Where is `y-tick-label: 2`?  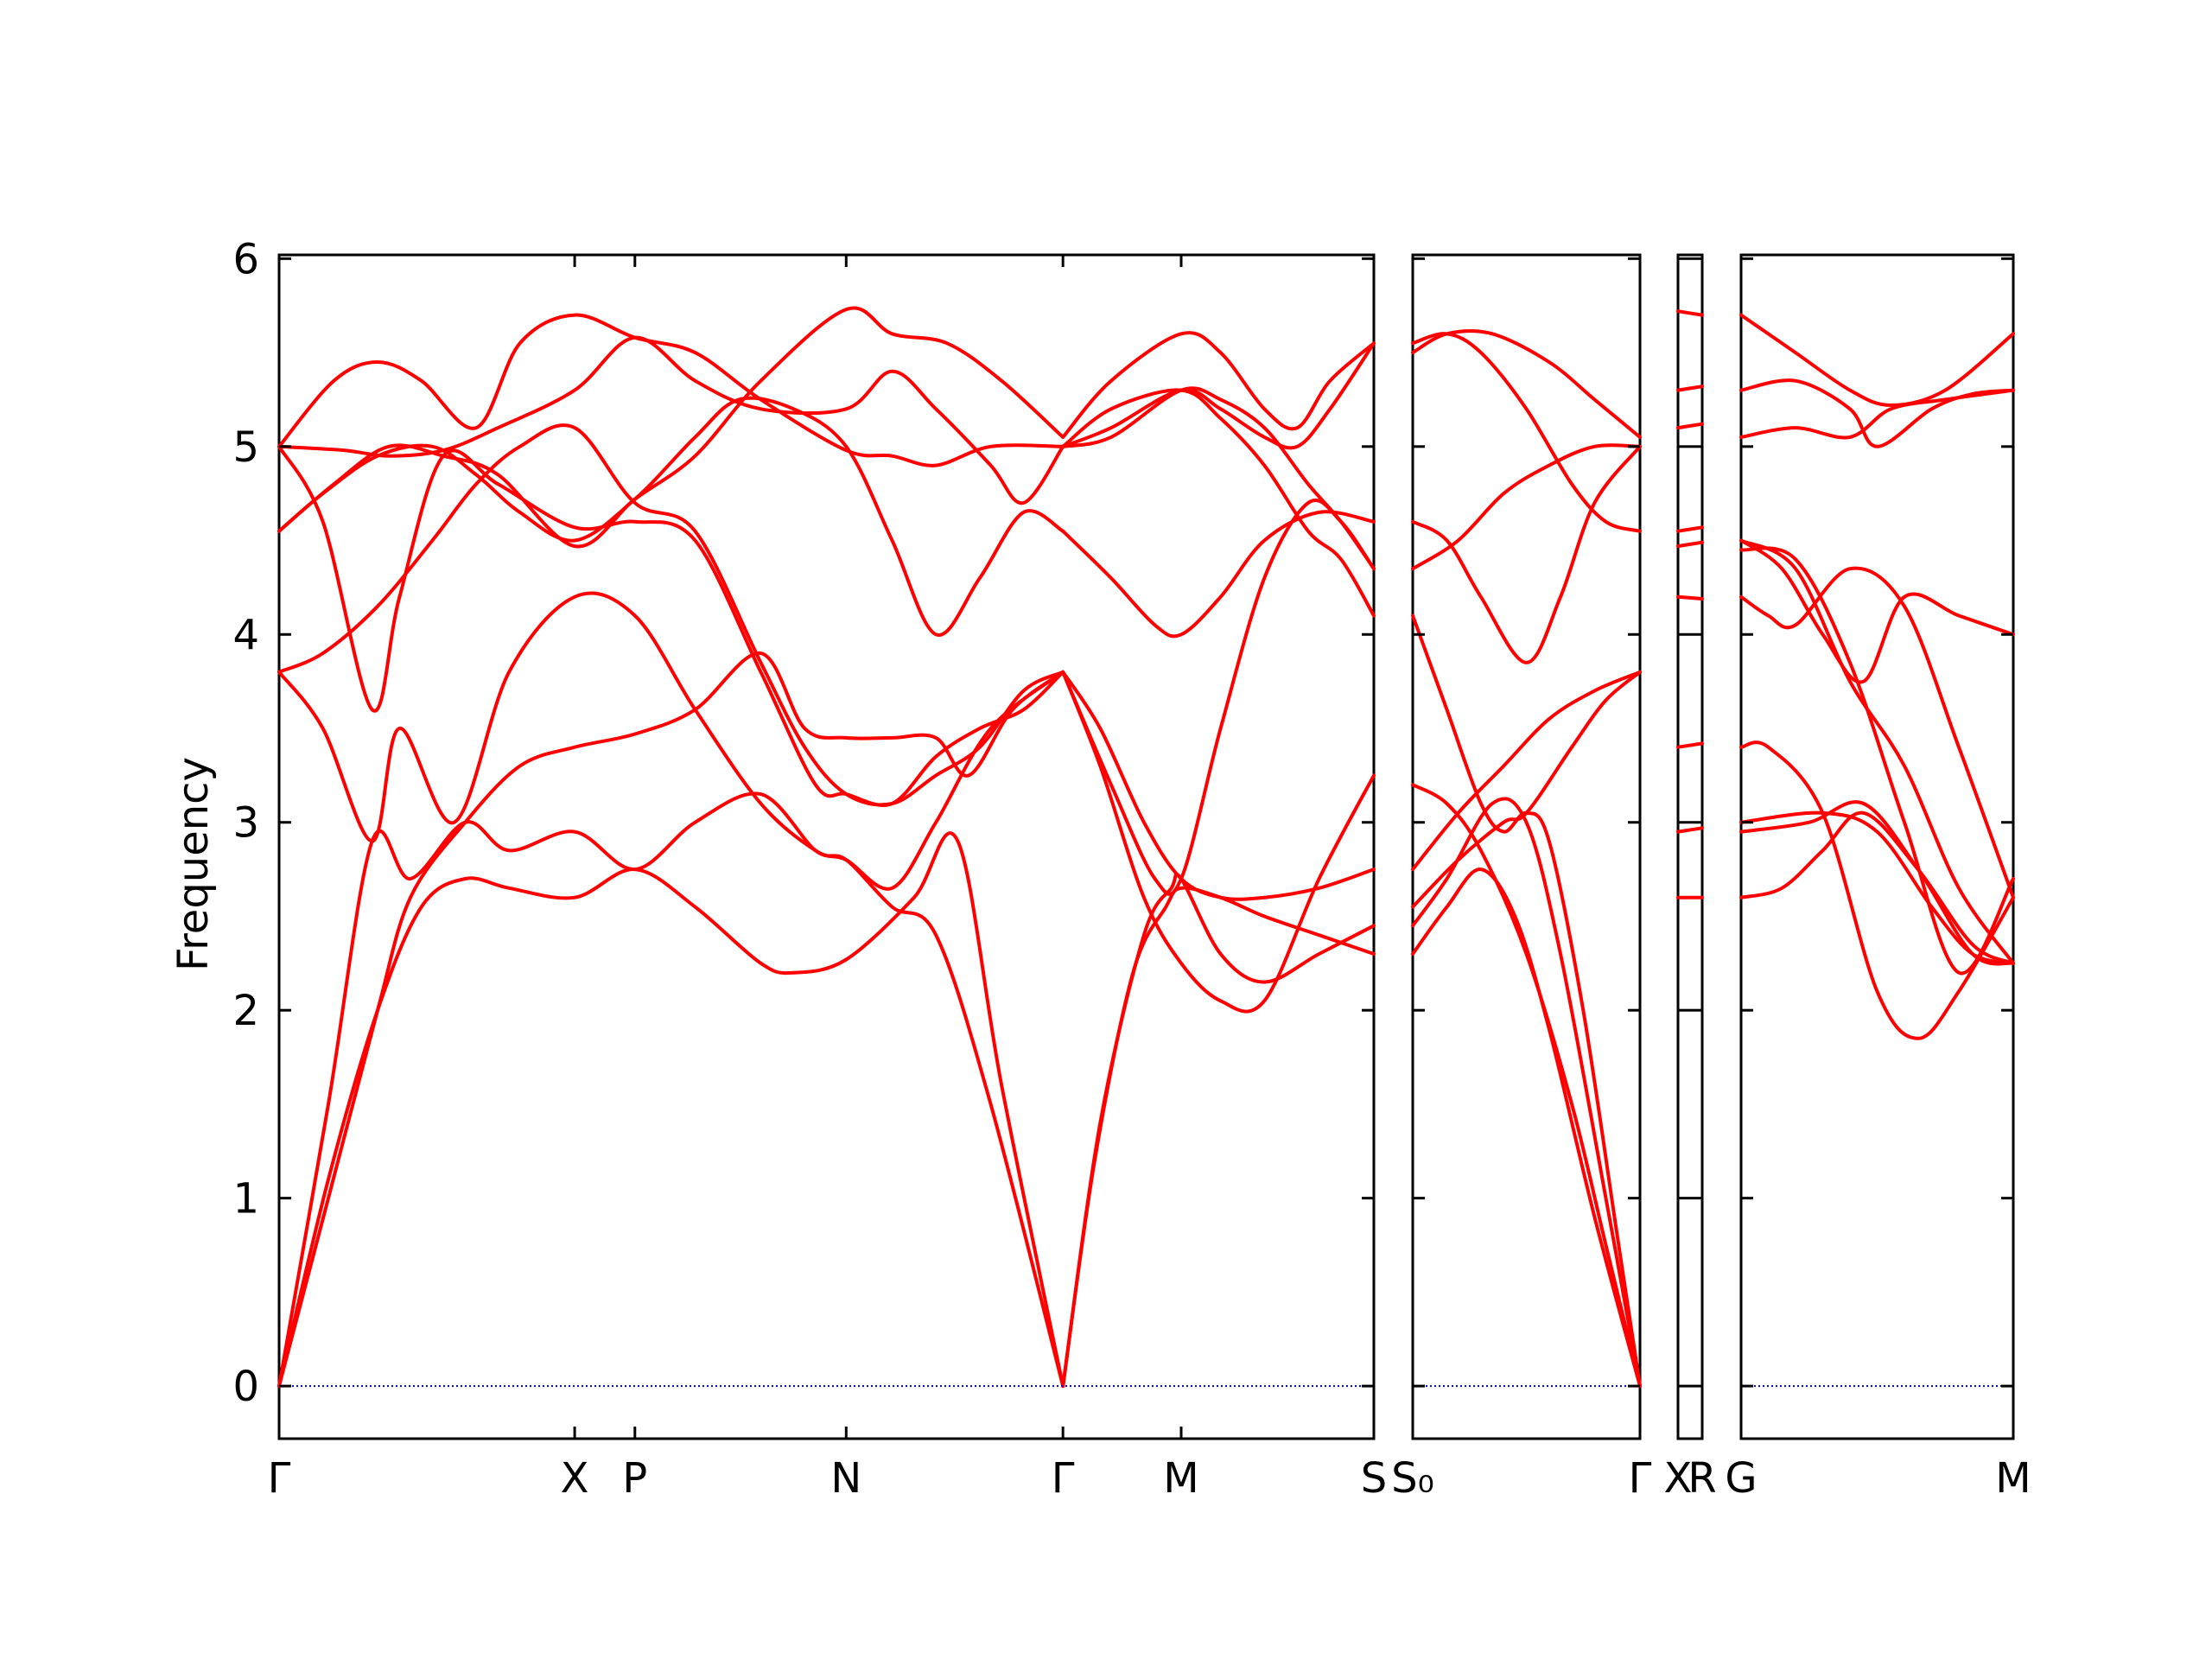
y-tick-label: 2 is located at coordinates (245, 1011).